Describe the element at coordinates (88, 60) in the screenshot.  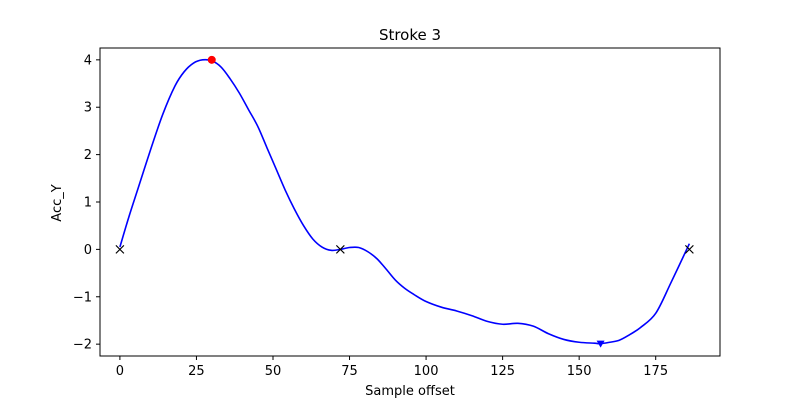
I see `y-tick-label: 4` at that location.